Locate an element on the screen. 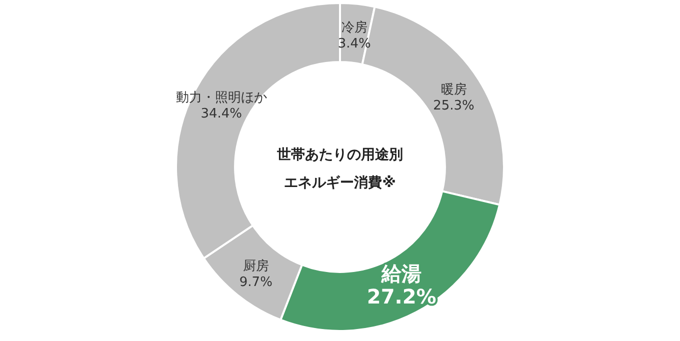 The width and height of the screenshot is (680, 341). text: 世帯あたりの用途別 is located at coordinates (339, 155).